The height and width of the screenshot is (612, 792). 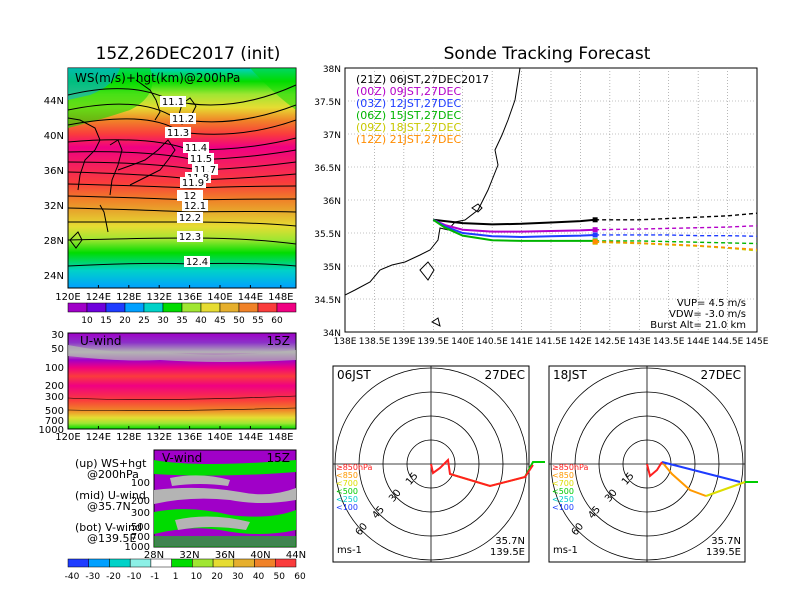 I want to click on map-lon-tick: 148E, so click(x=280, y=297).